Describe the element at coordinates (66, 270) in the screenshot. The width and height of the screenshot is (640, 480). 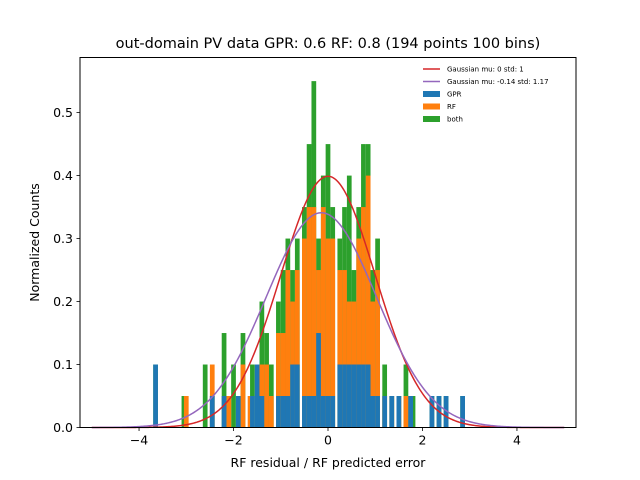
I see `y-axis: 0.0 0.1 0.2 0.3 0.4 0.5` at that location.